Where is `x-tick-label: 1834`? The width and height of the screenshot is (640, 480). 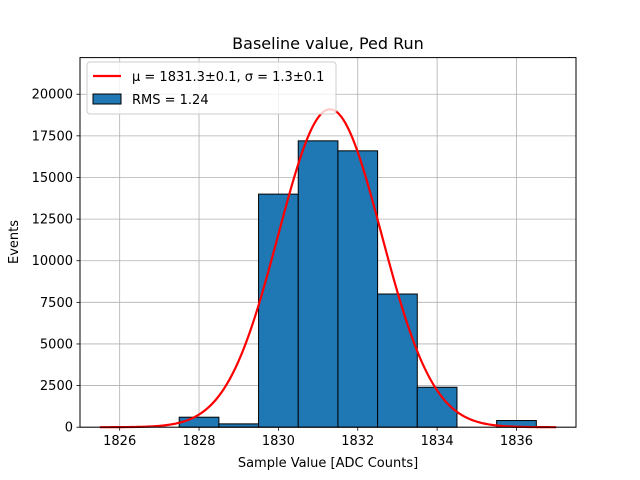 x-tick-label: 1834 is located at coordinates (437, 441).